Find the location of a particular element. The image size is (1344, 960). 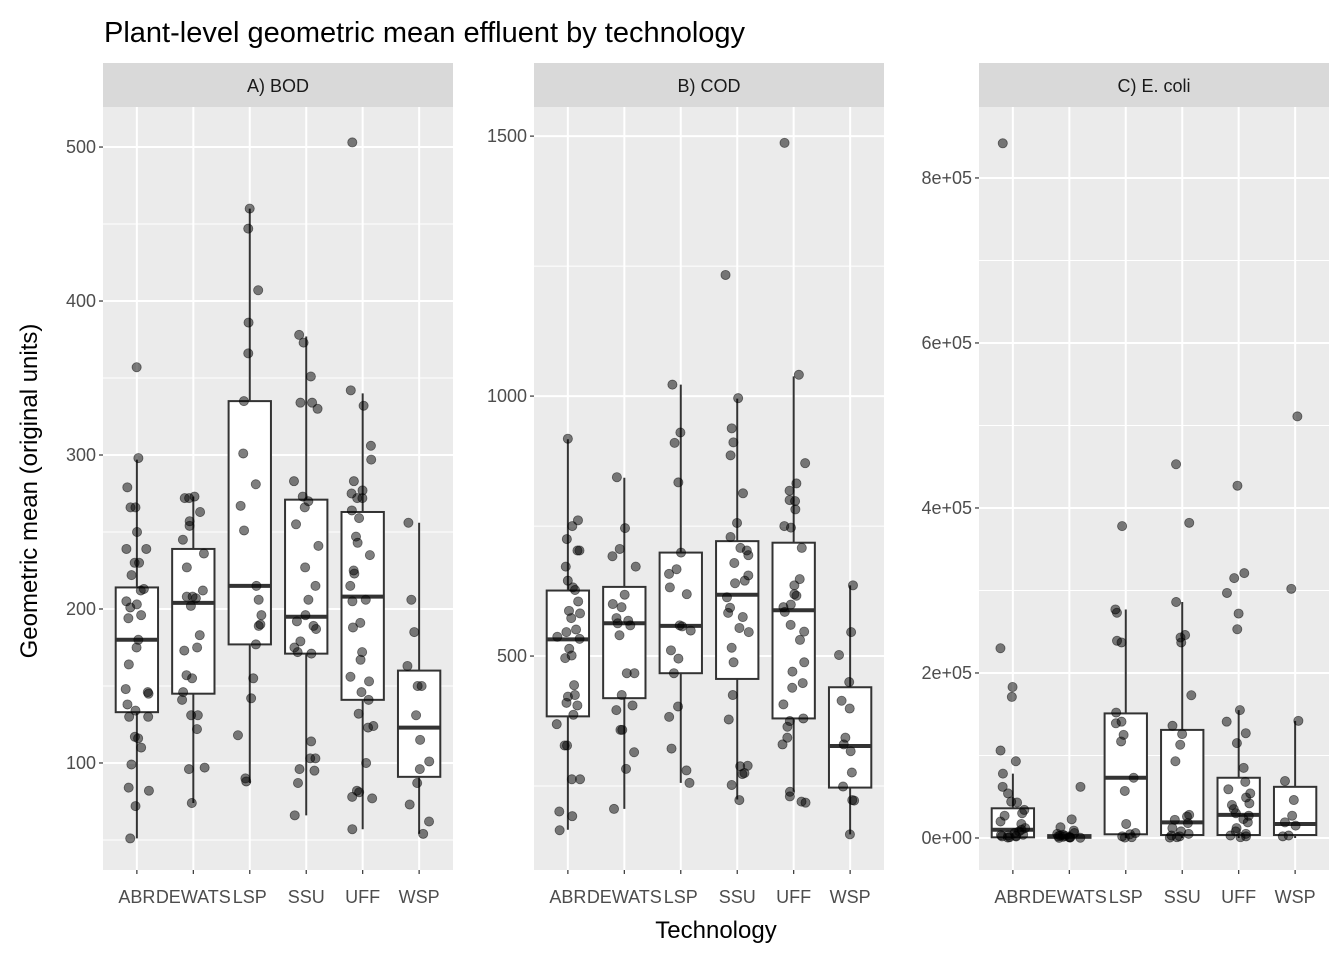

y-tick-label: 2e+05 is located at coordinates (946, 673).